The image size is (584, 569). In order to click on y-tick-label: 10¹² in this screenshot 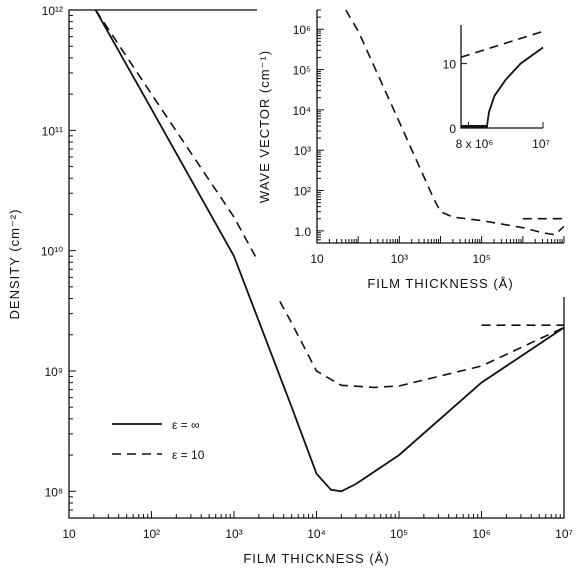, I will do `click(52, 11)`.